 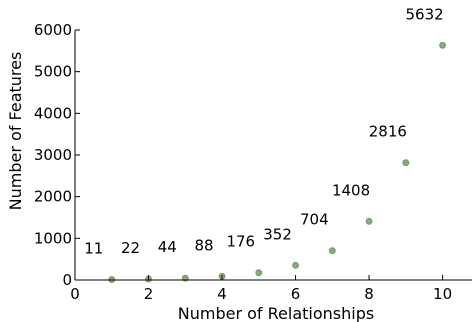 What do you see at coordinates (53, 113) in the screenshot?
I see `y-tick-label: 4000` at bounding box center [53, 113].